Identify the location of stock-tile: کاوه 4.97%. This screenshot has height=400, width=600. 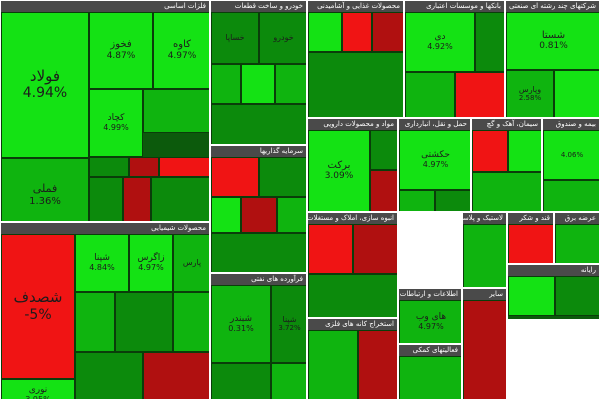
(181, 50).